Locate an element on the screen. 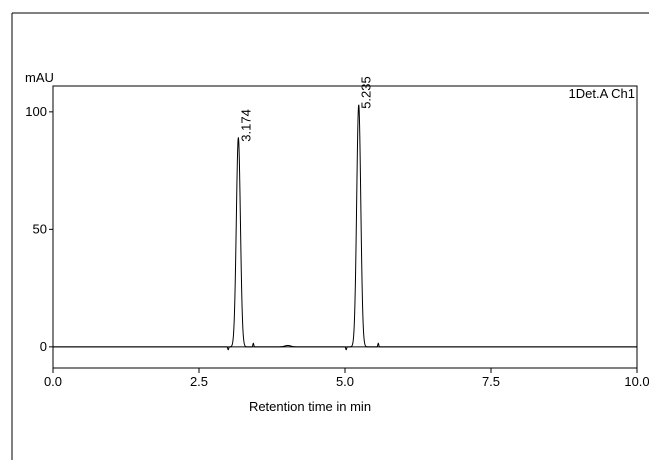  peak-labels: 3.174 5.235 is located at coordinates (305, 108).